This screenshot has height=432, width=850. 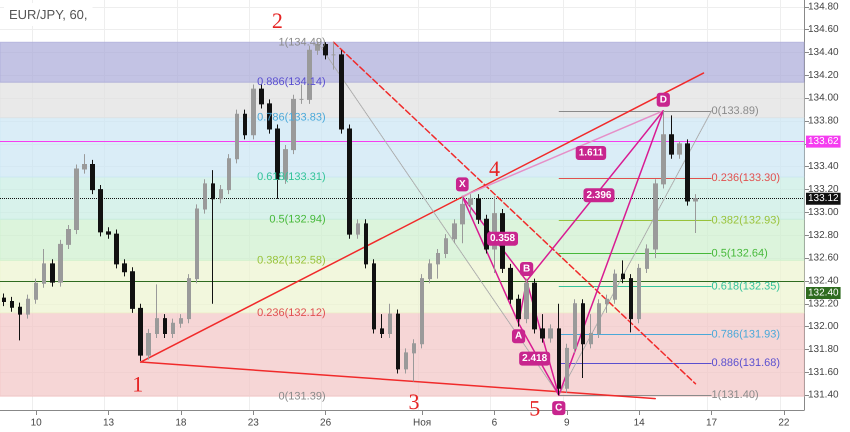 I want to click on annotation: 2.396, so click(x=599, y=195).